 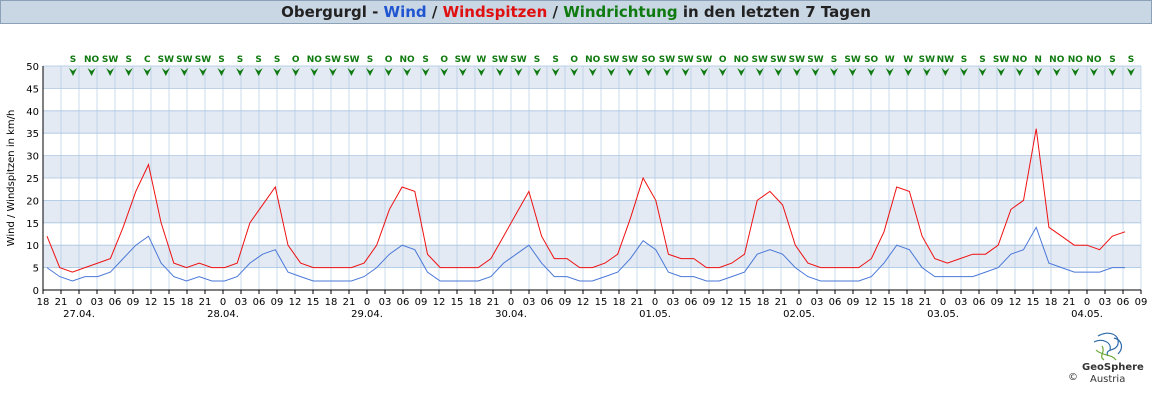 What do you see at coordinates (1087, 314) in the screenshot?
I see `date-label: 04.05.` at bounding box center [1087, 314].